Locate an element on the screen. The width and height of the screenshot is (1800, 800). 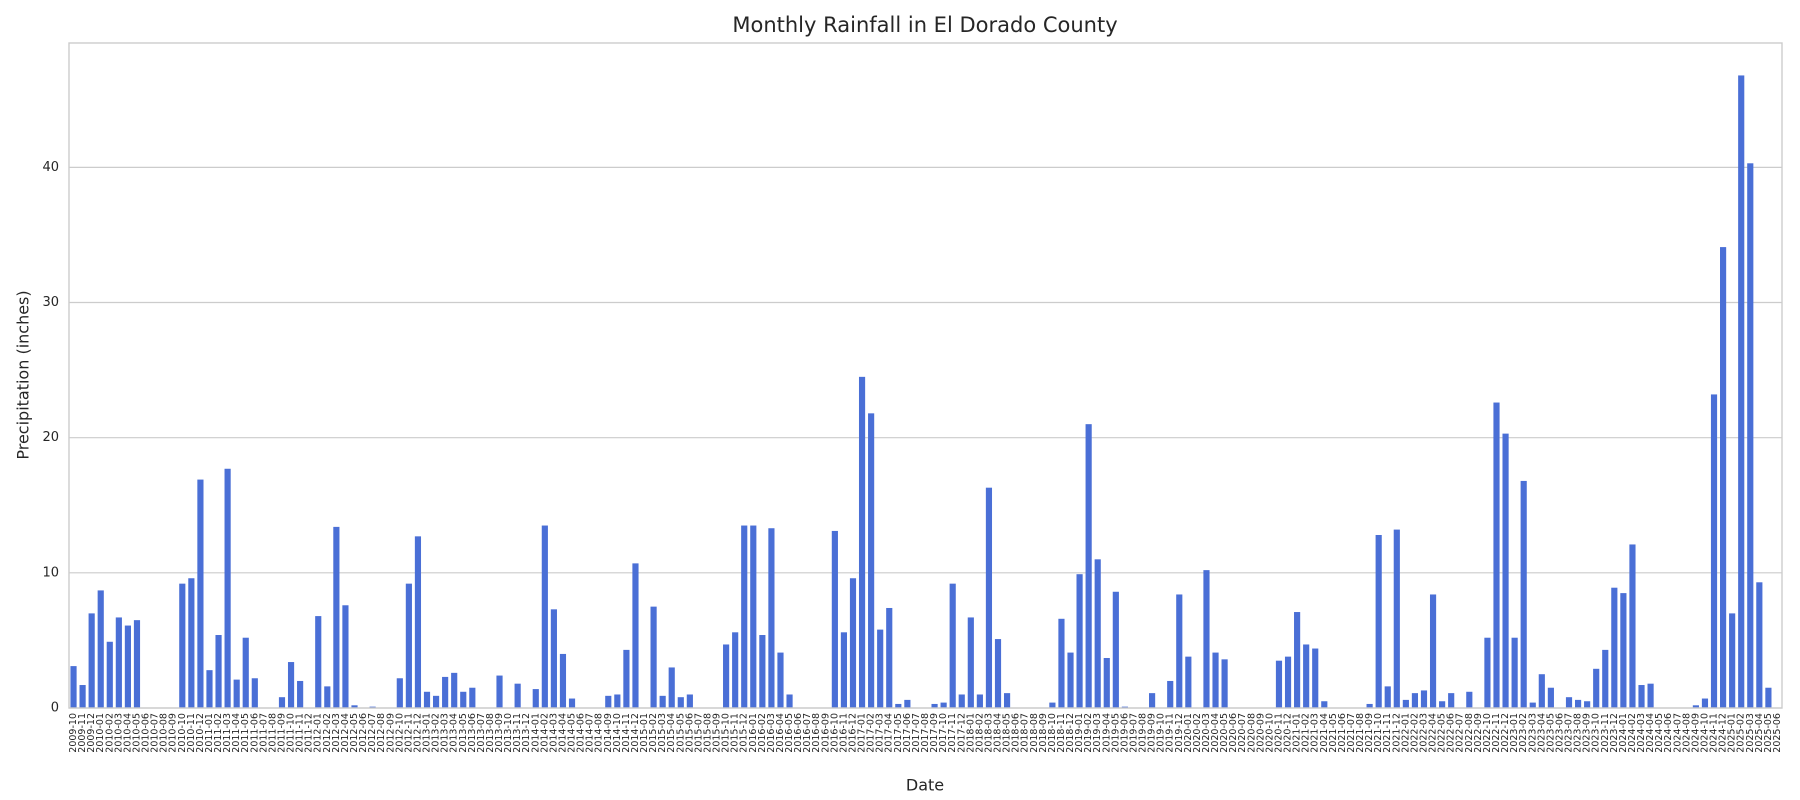
x-tick-label: 2020-12 is located at coordinates (1288, 733).